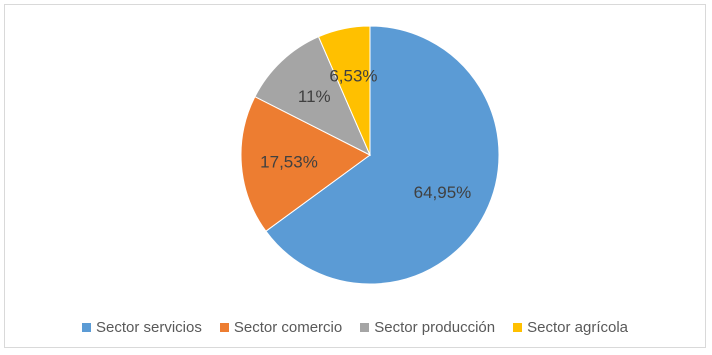 This screenshot has height=355, width=712. I want to click on legend-label-servicios: Sector servicios, so click(148, 327).